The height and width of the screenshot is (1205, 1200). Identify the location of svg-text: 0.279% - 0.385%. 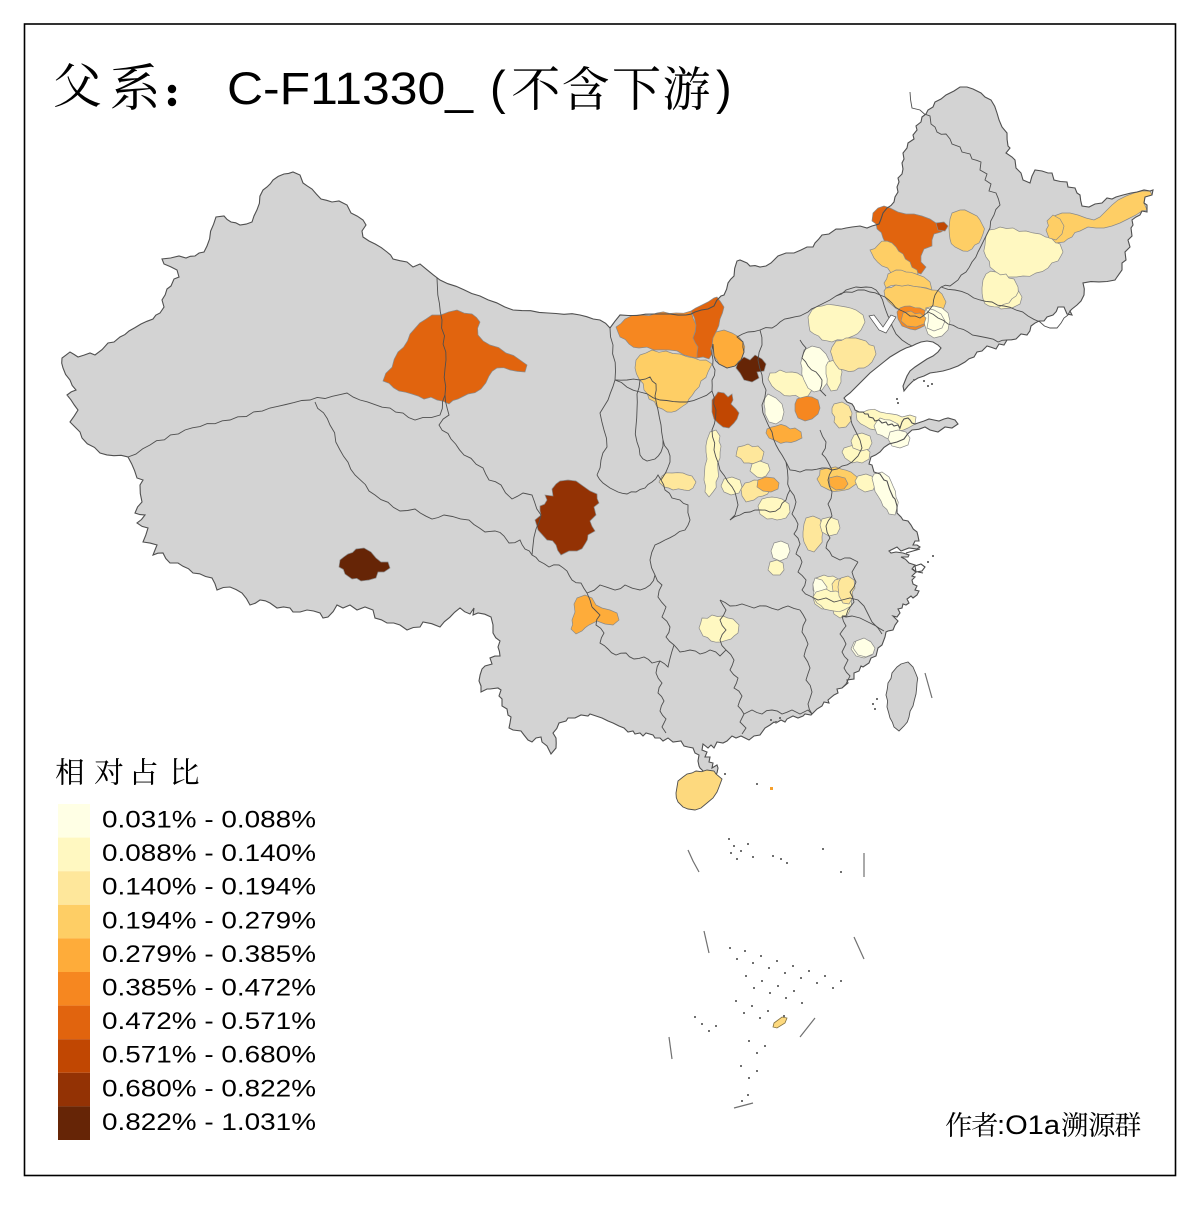
(209, 954).